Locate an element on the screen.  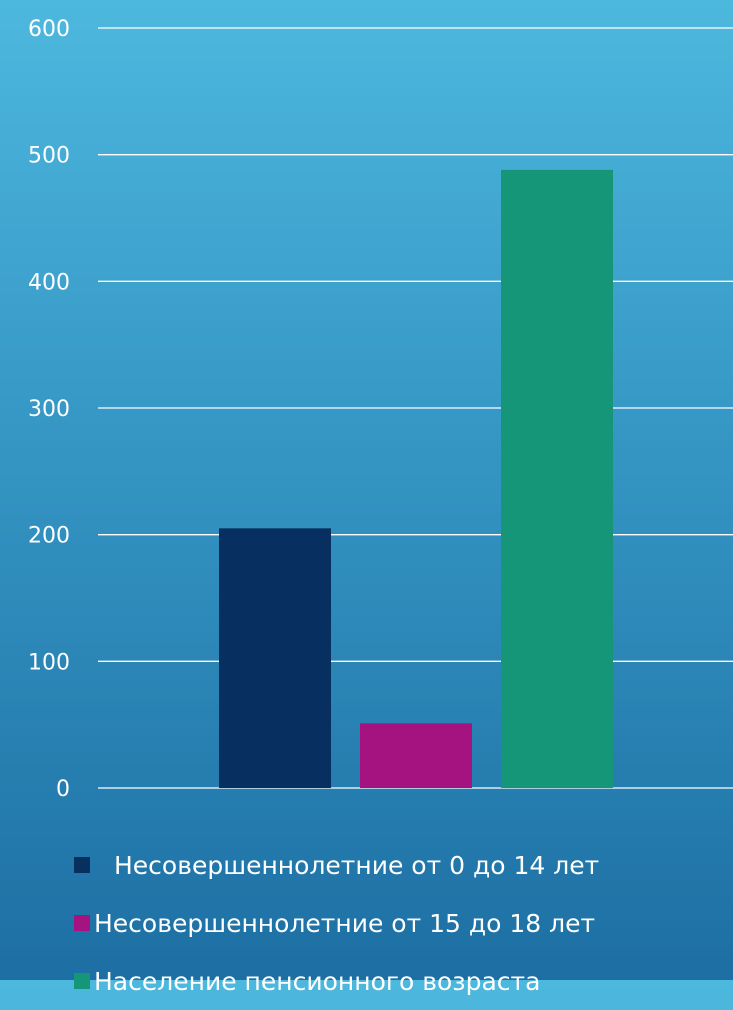
y-tick-label-100: 100 is located at coordinates (49, 662).